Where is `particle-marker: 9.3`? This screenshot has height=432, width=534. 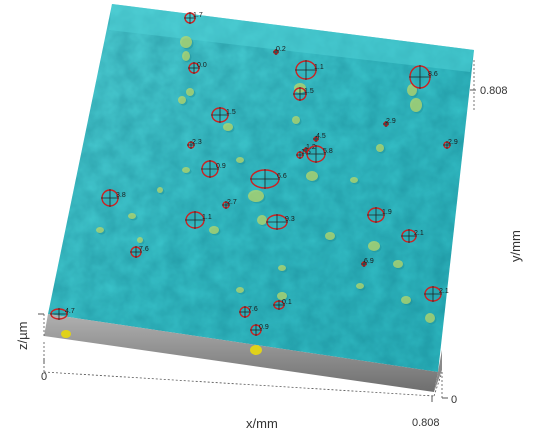
particle-marker: 9.3 is located at coordinates (280, 222).